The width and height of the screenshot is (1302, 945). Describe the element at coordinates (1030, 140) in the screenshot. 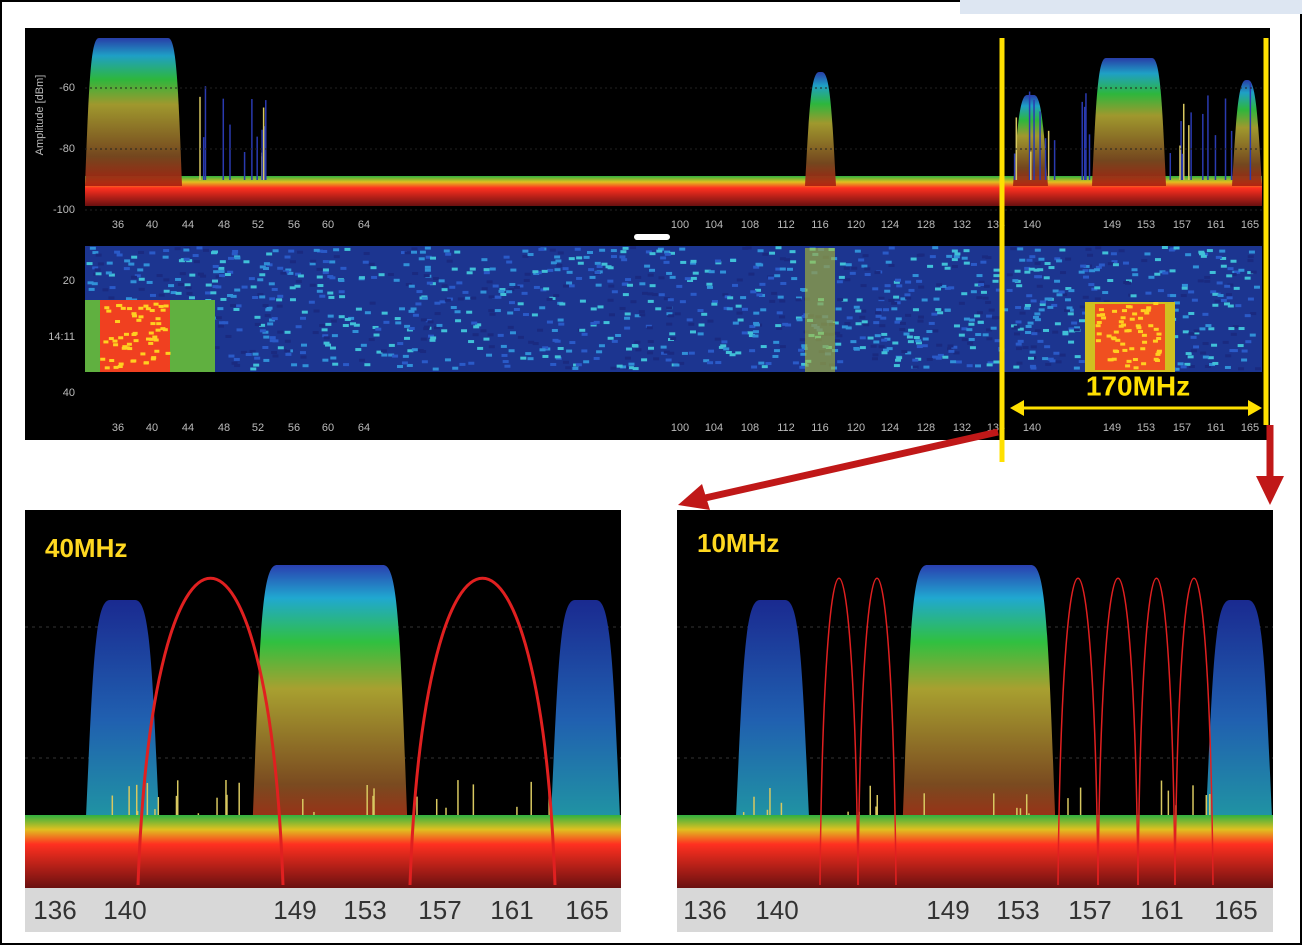

I see `signal` at that location.